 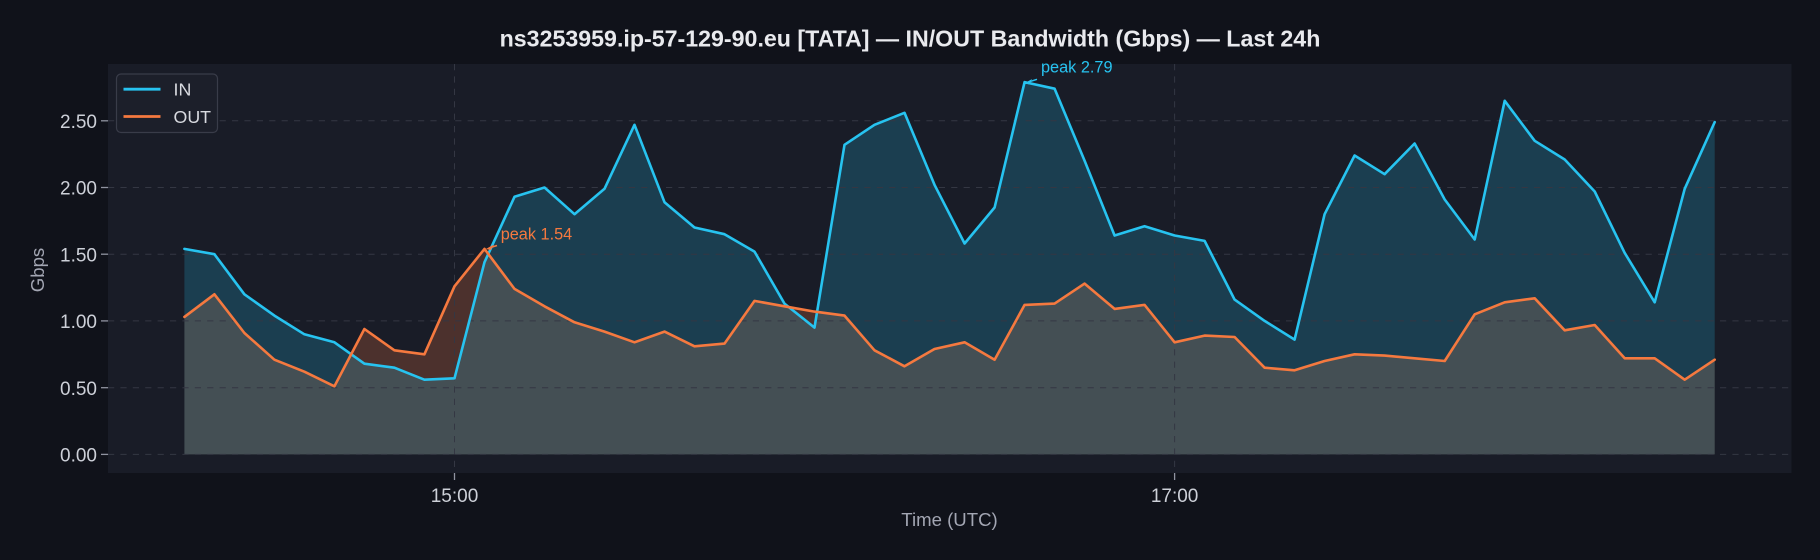 I want to click on svg-text: 17:00, so click(x=1175, y=496).